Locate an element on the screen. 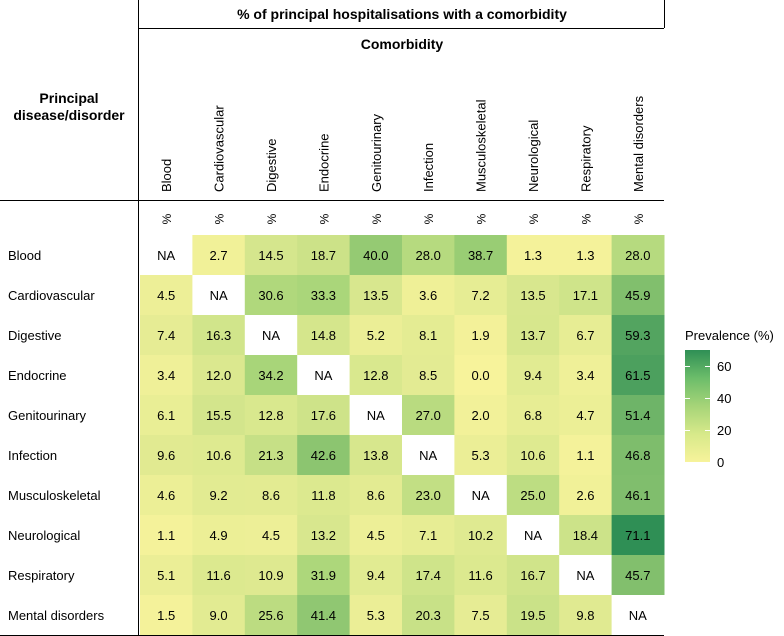 The width and height of the screenshot is (784, 636). cell-value-label: 9.4 is located at coordinates (533, 375).